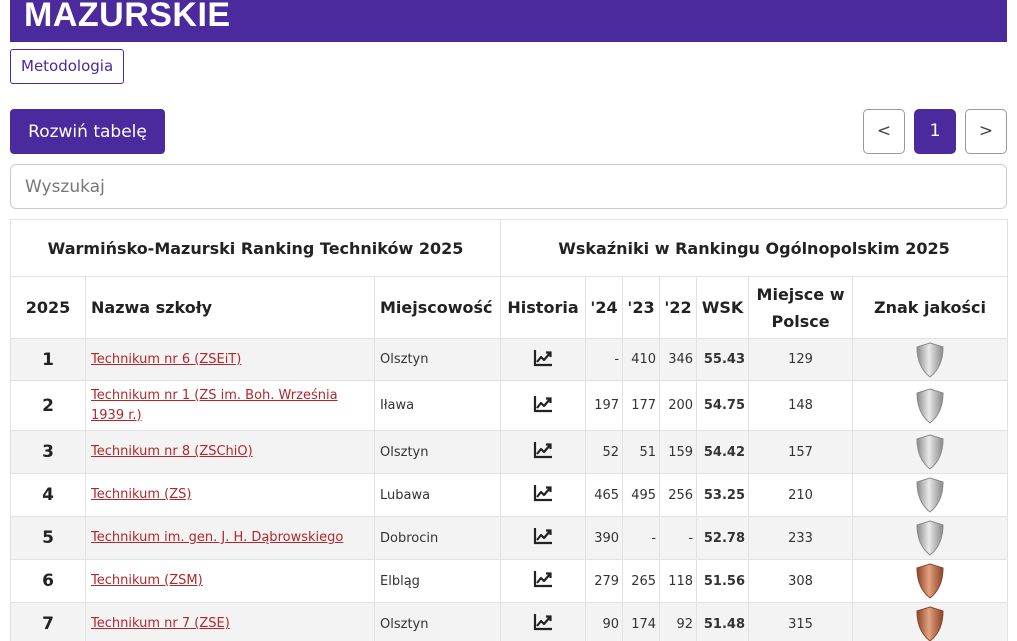 The image size is (1017, 641). Describe the element at coordinates (508, 186) in the screenshot. I see `search-input` at that location.